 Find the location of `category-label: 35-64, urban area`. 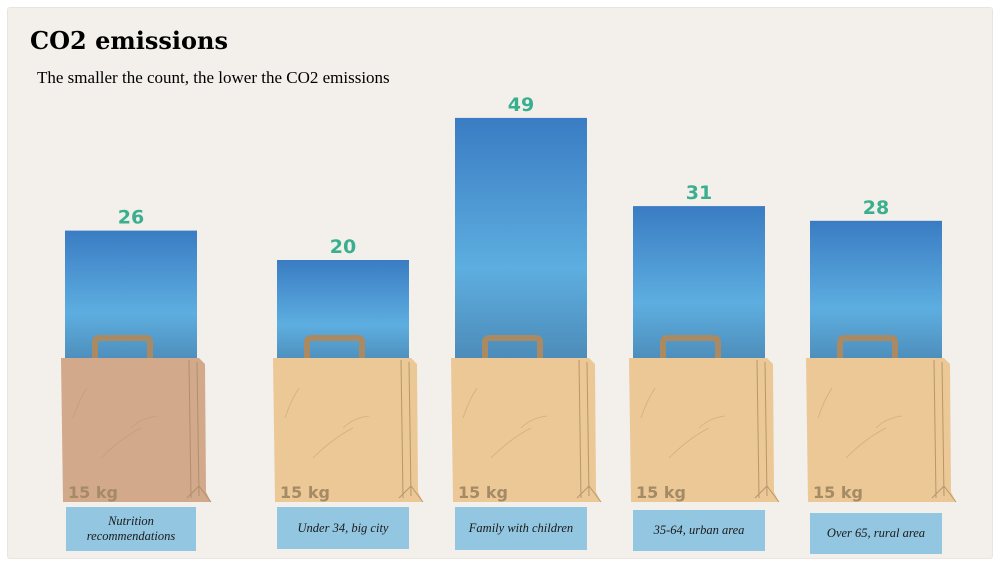

category-label: 35-64, urban area is located at coordinates (699, 530).